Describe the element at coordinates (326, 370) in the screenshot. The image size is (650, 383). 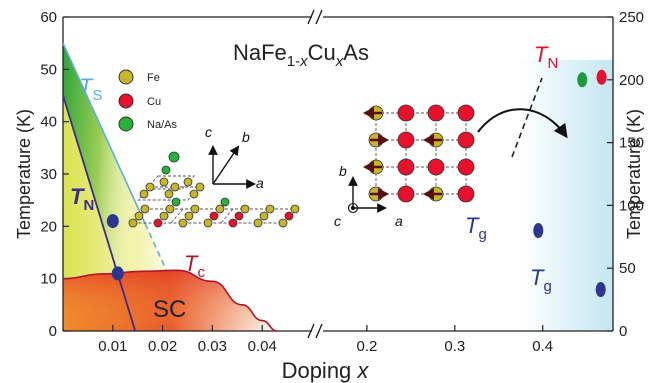
I see `x-axis-label: Doping x` at that location.